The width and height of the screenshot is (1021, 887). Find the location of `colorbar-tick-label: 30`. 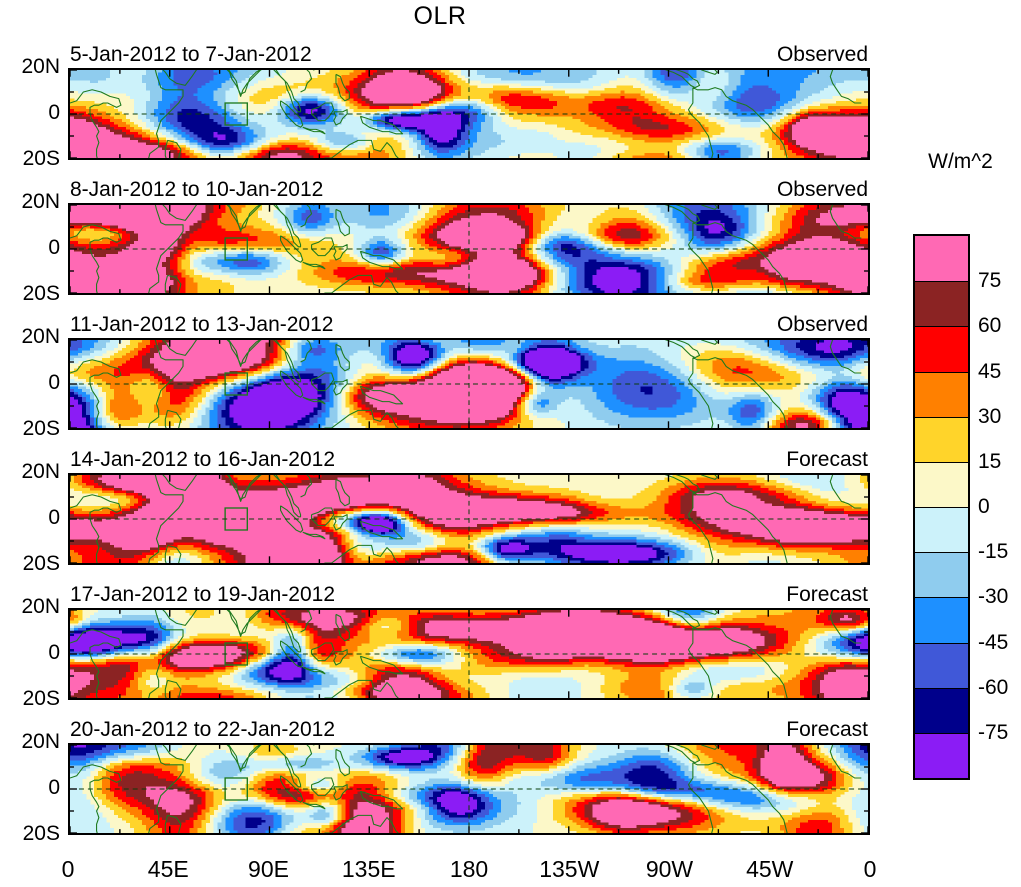

colorbar-tick-label: 30 is located at coordinates (990, 416).